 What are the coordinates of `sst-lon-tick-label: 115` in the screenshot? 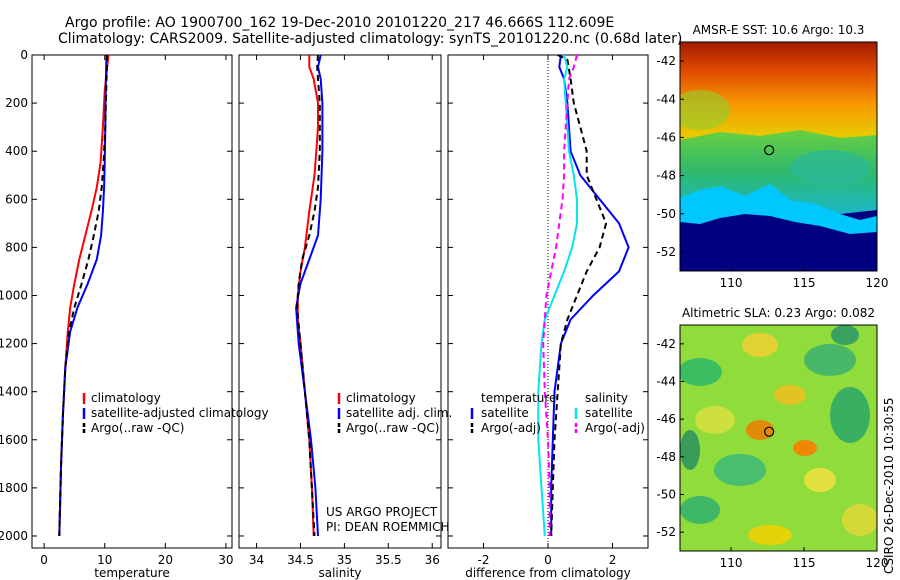 It's located at (804, 283).